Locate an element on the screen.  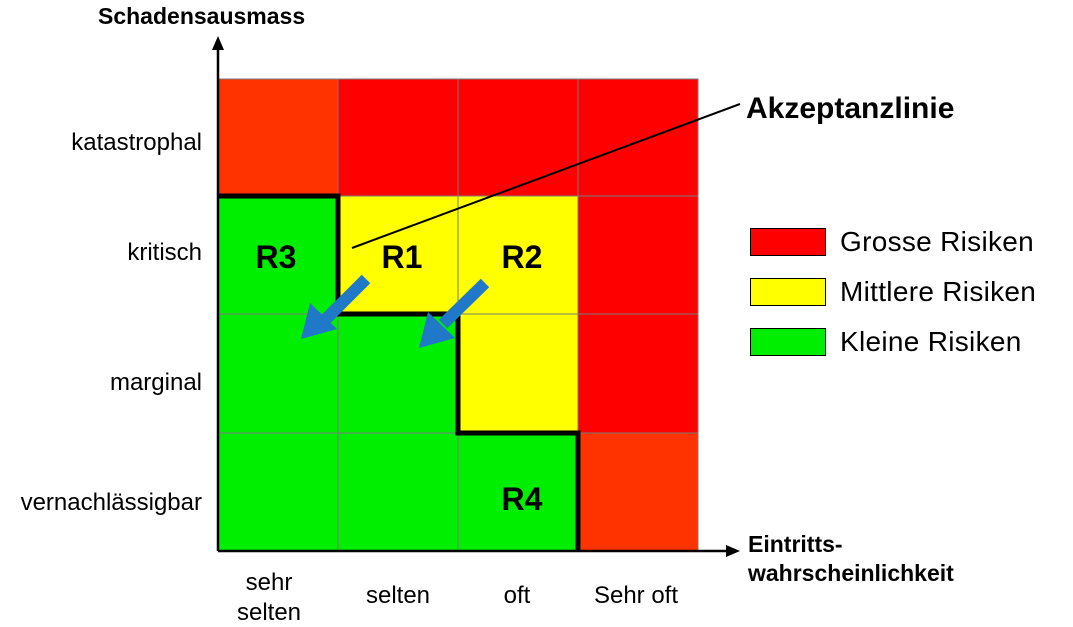
col-label-selten: selten is located at coordinates (398, 595).